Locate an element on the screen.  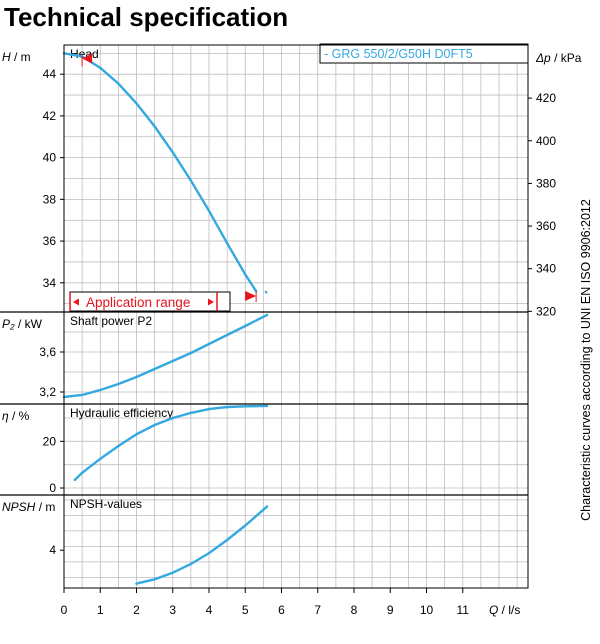
y-axis-label: NPSH / m is located at coordinates (28, 507).